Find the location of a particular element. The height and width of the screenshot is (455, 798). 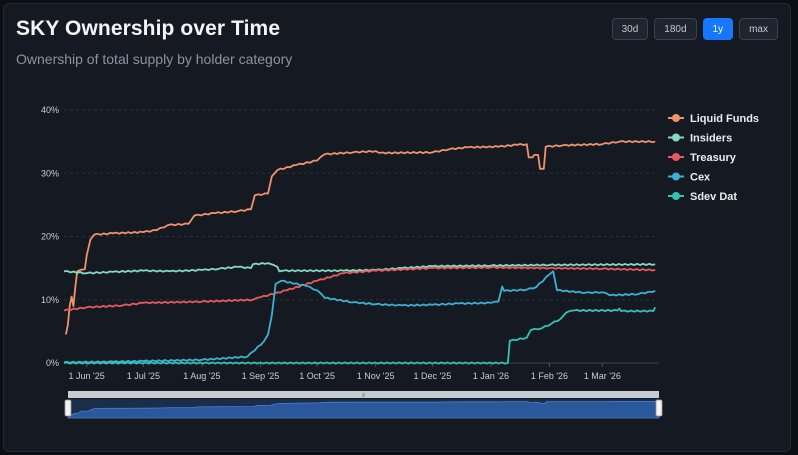

legend-label-liquid-funds: Liquid Funds is located at coordinates (724, 119).